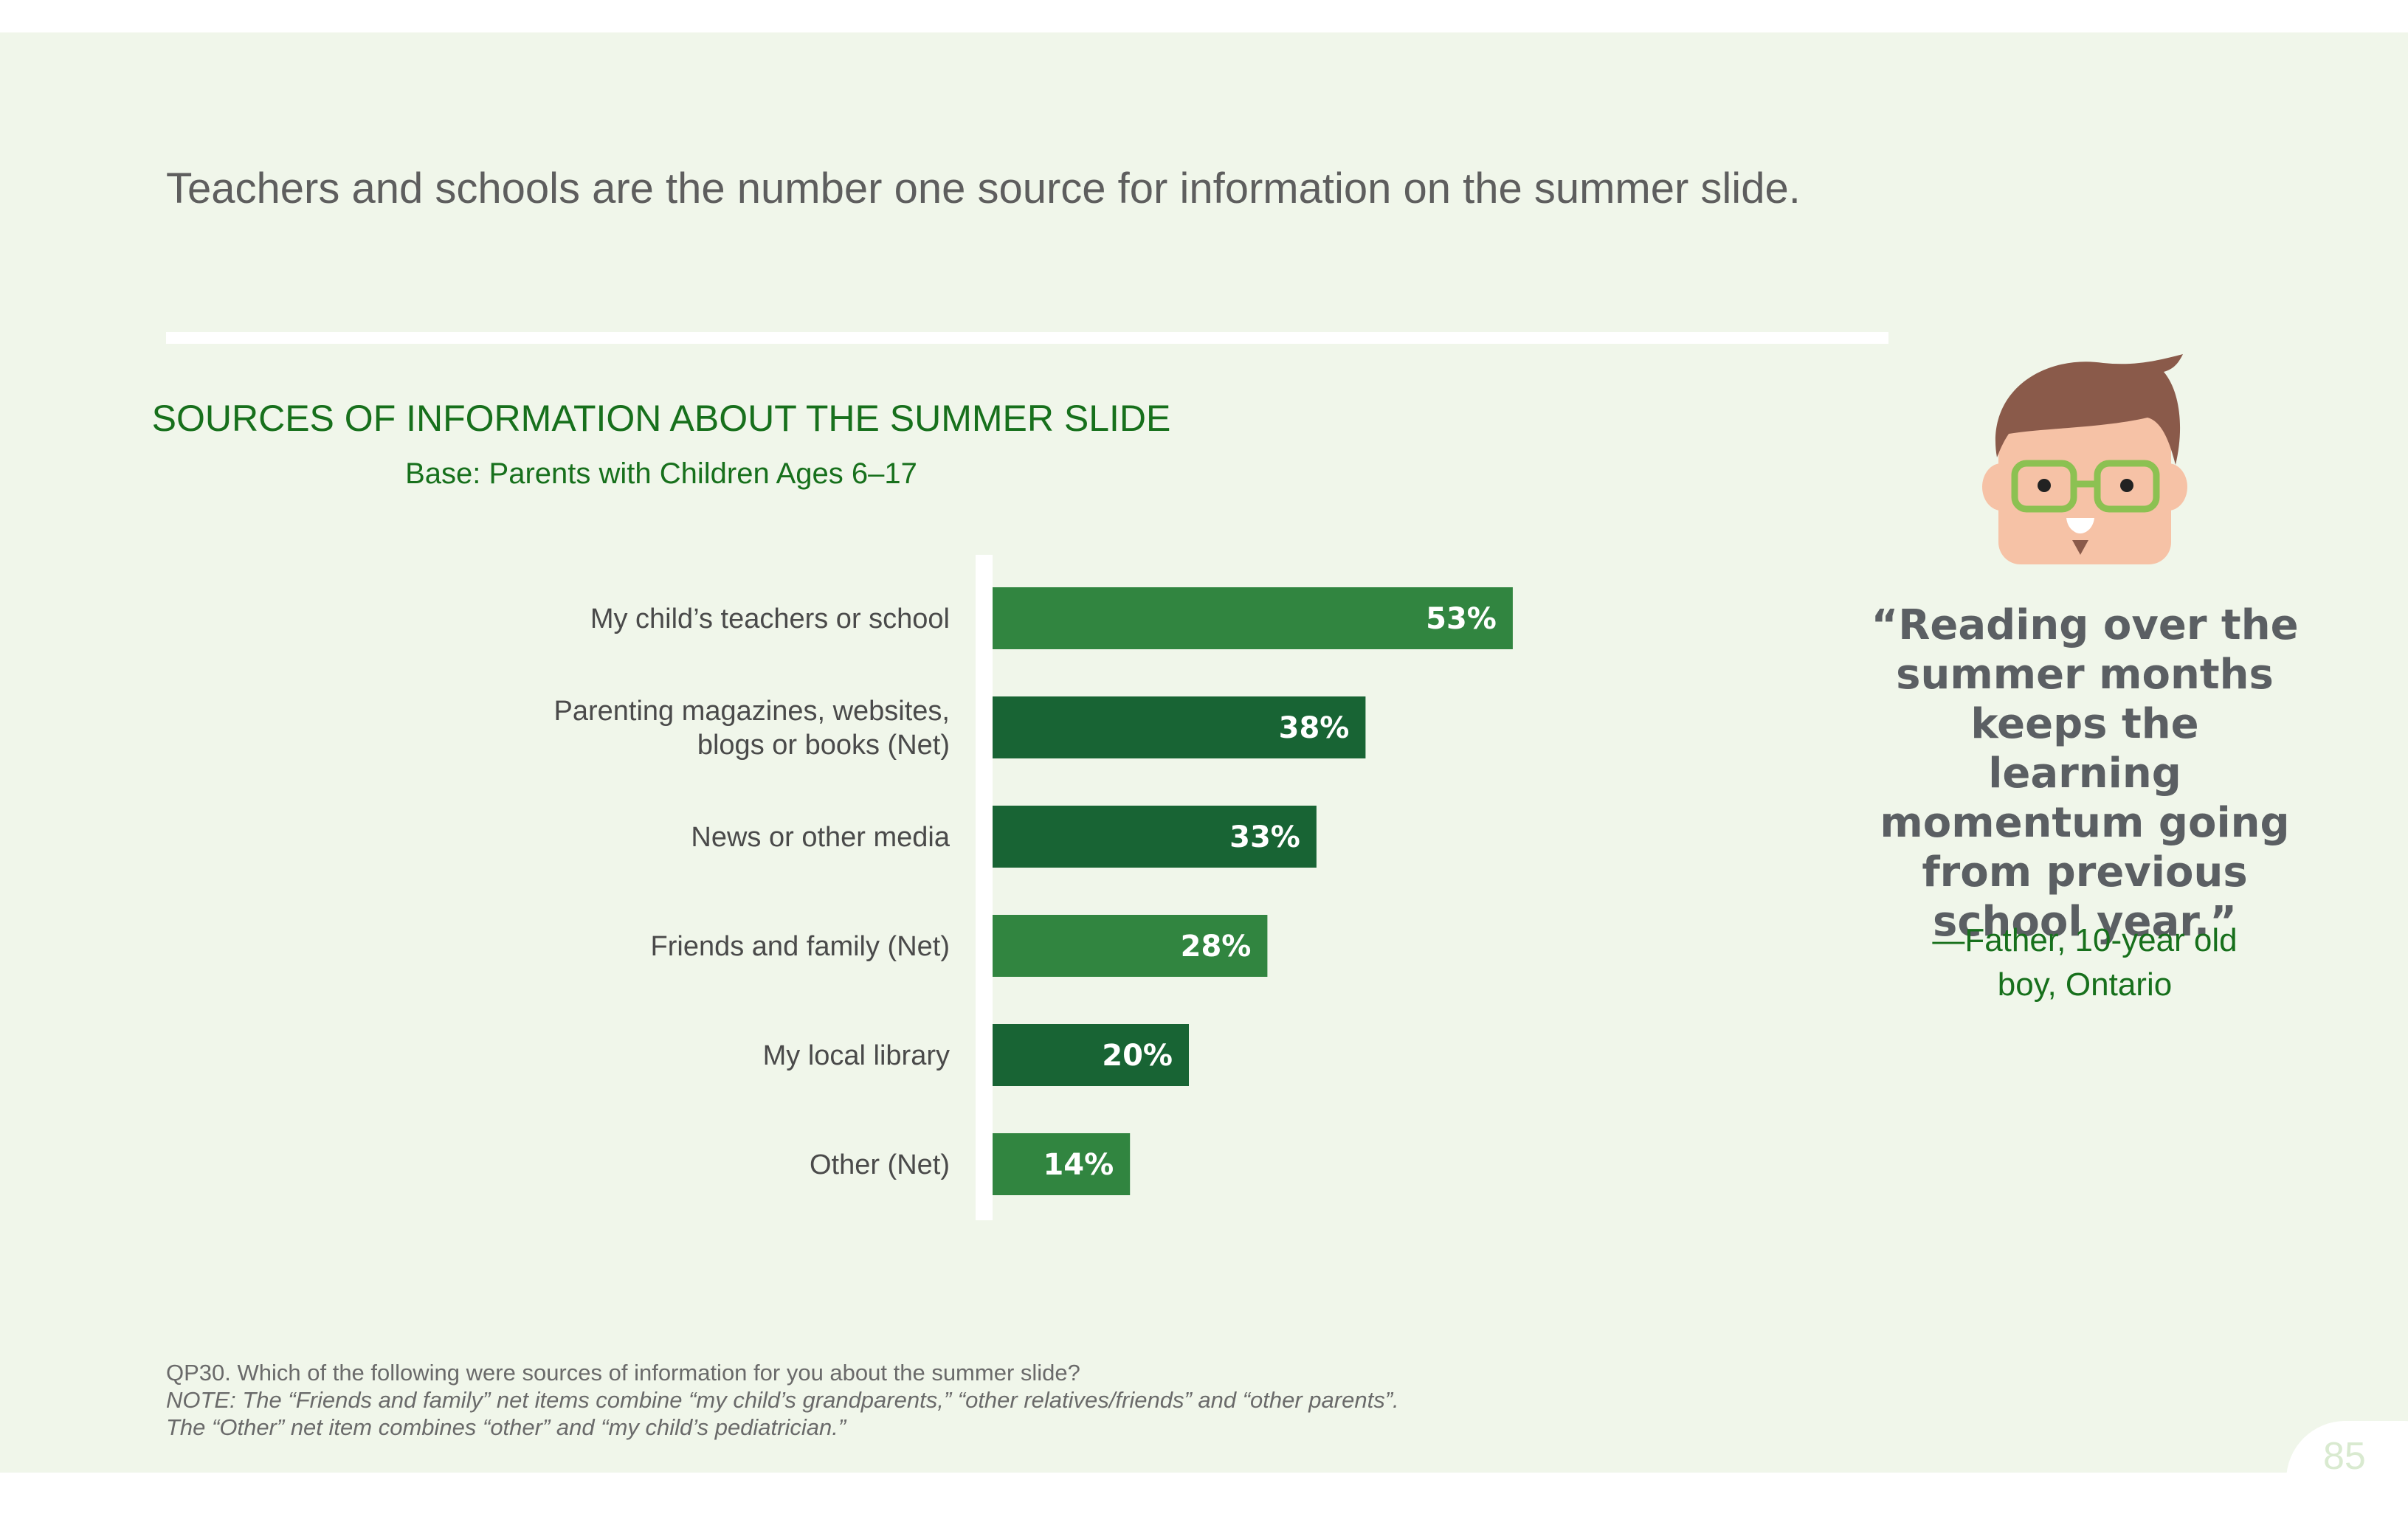 Image resolution: width=2408 pixels, height=1539 pixels. What do you see at coordinates (1137, 1056) in the screenshot?
I see `bar-value-label: 20%` at bounding box center [1137, 1056].